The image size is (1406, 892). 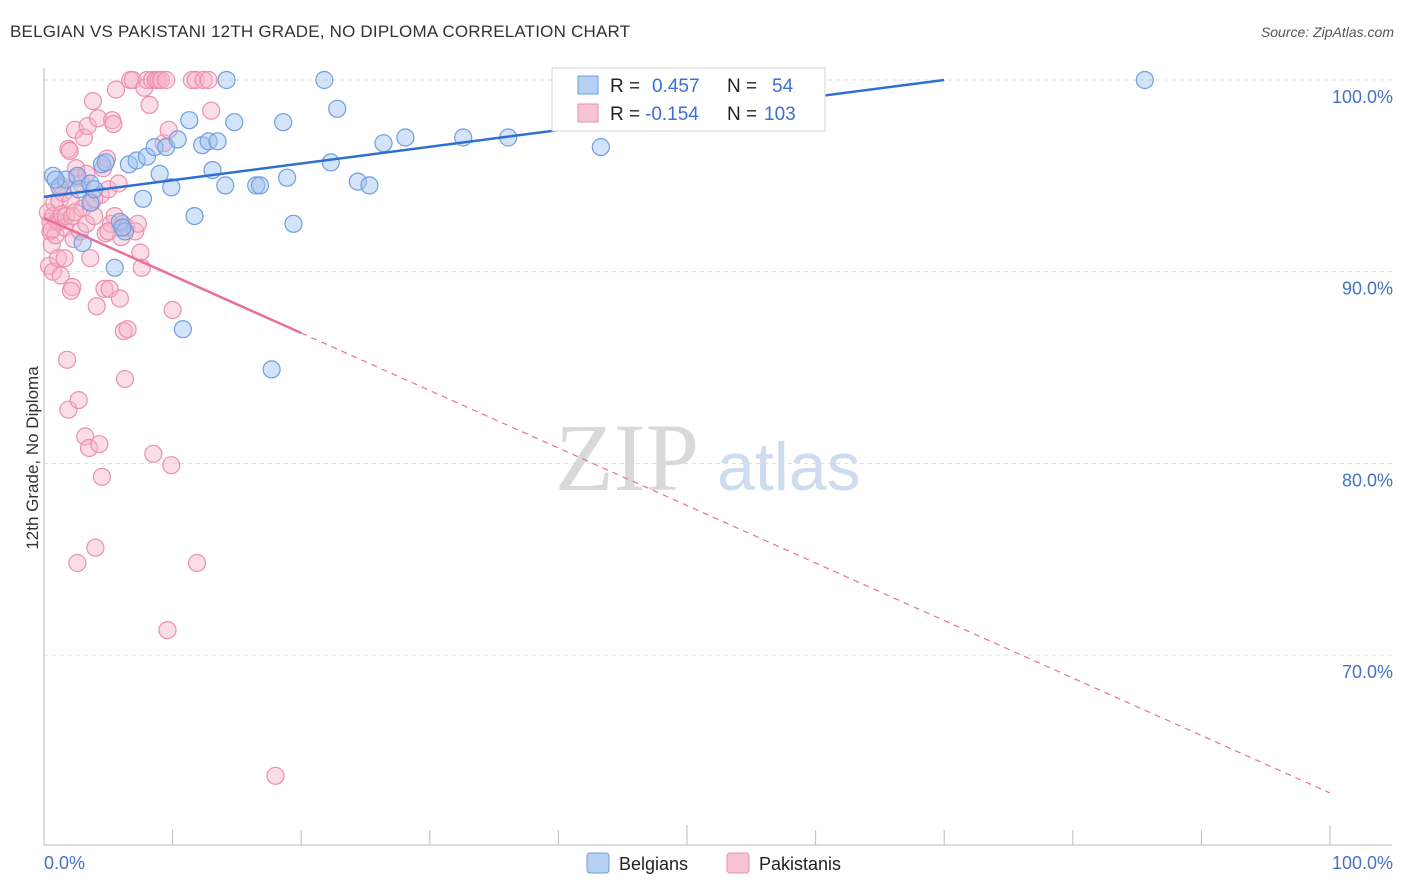 What do you see at coordinates (1362, 384) in the screenshot?
I see `y-tick-labels: 70.0% 80.0% 90.0% 100.0%` at bounding box center [1362, 384].